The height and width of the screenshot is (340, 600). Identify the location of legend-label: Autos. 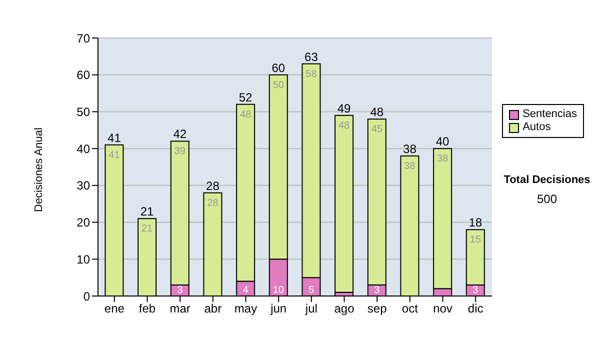
(536, 127).